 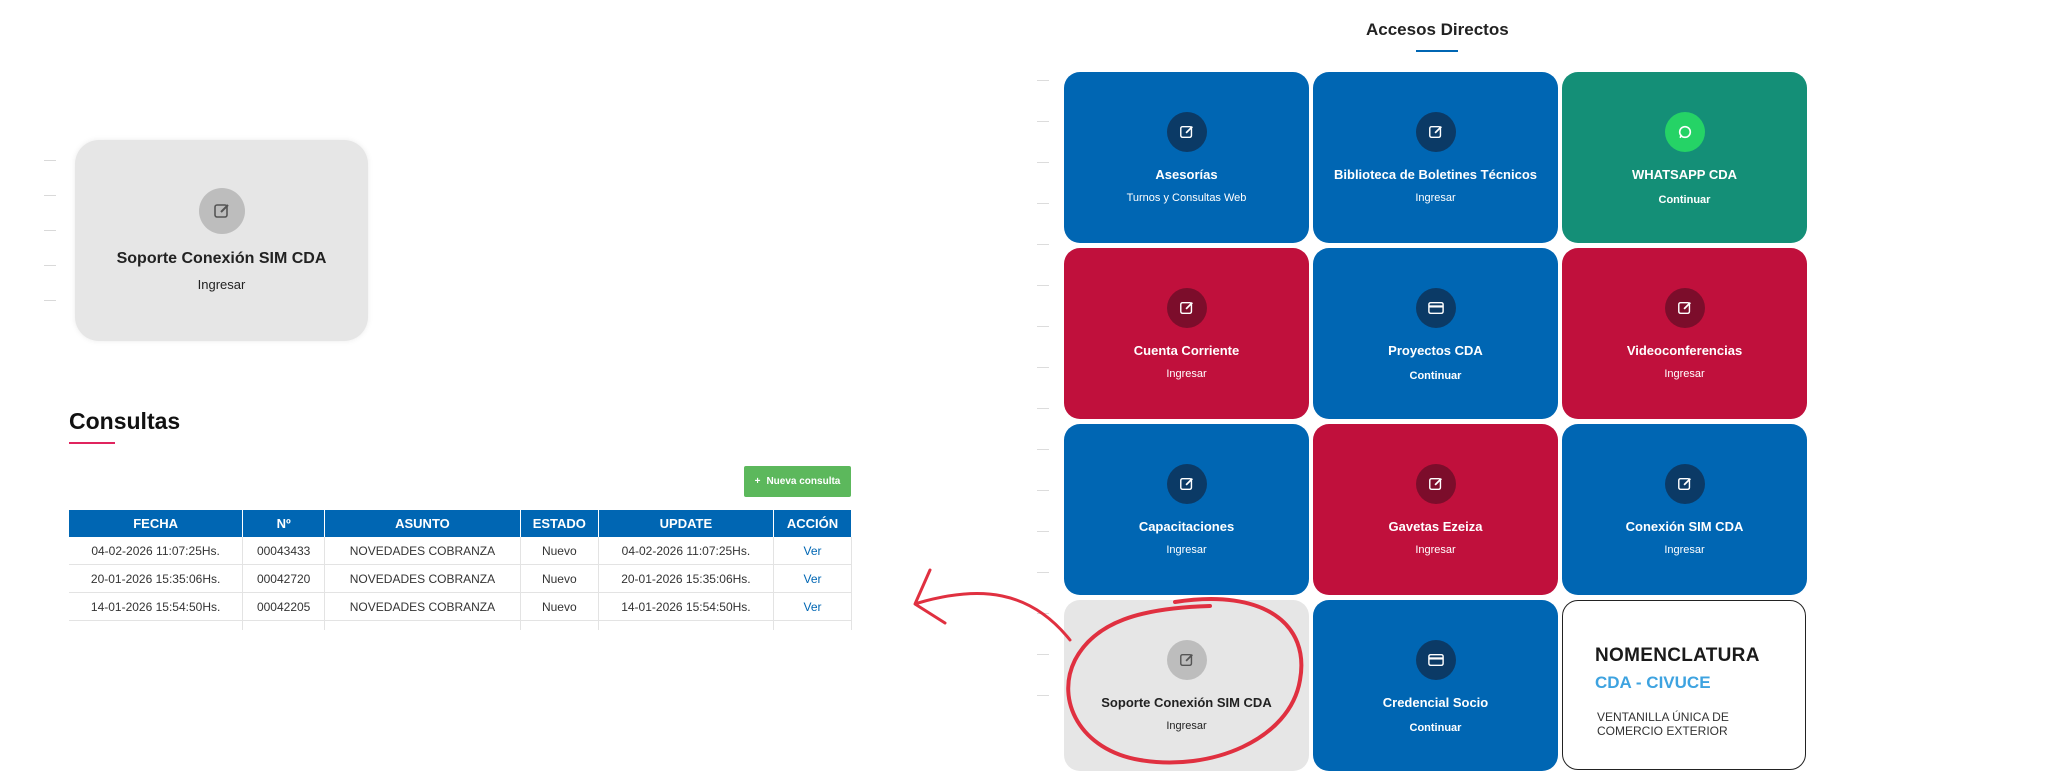 What do you see at coordinates (1684, 174) in the screenshot?
I see `tile-title: WHATSAPP CDA` at bounding box center [1684, 174].